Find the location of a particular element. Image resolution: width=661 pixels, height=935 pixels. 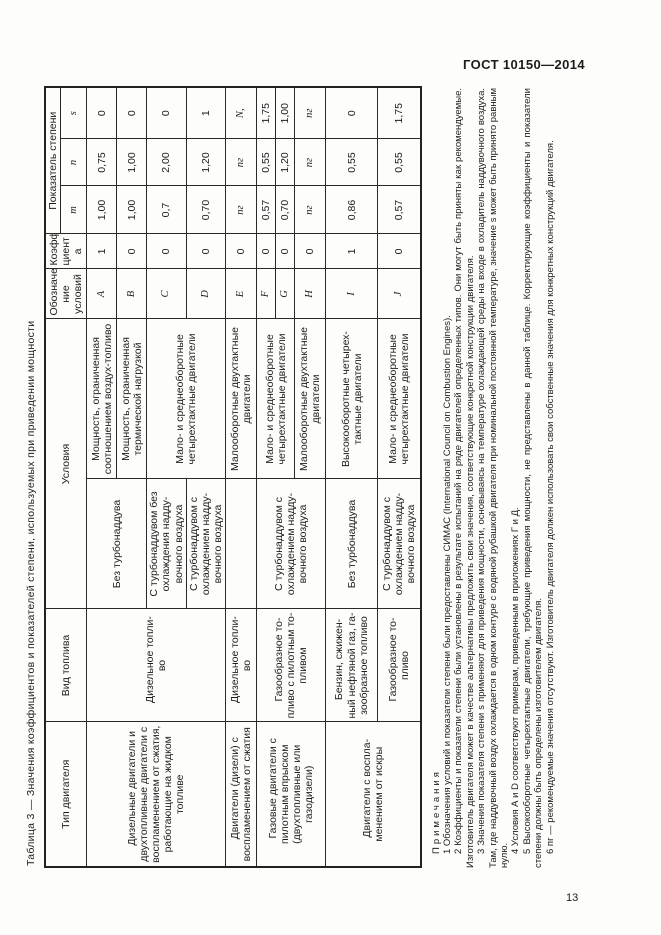

cell-symbol: I is located at coordinates (351, 294).